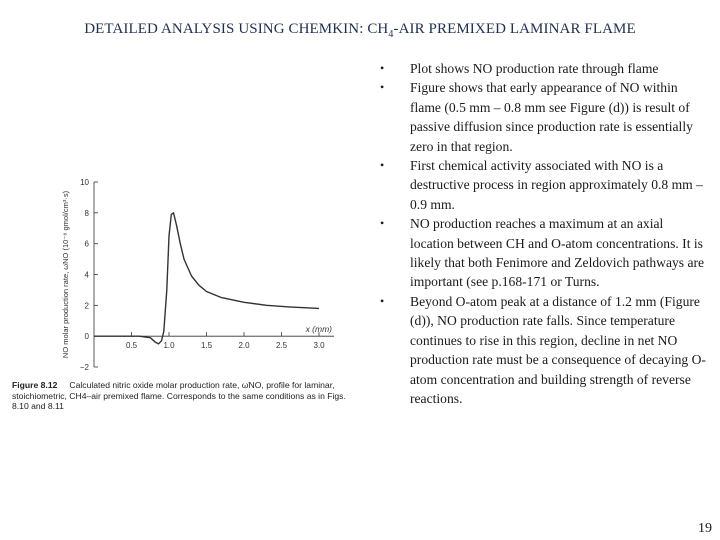  What do you see at coordinates (207, 345) in the screenshot?
I see `x-tick-label: 1.5` at bounding box center [207, 345].